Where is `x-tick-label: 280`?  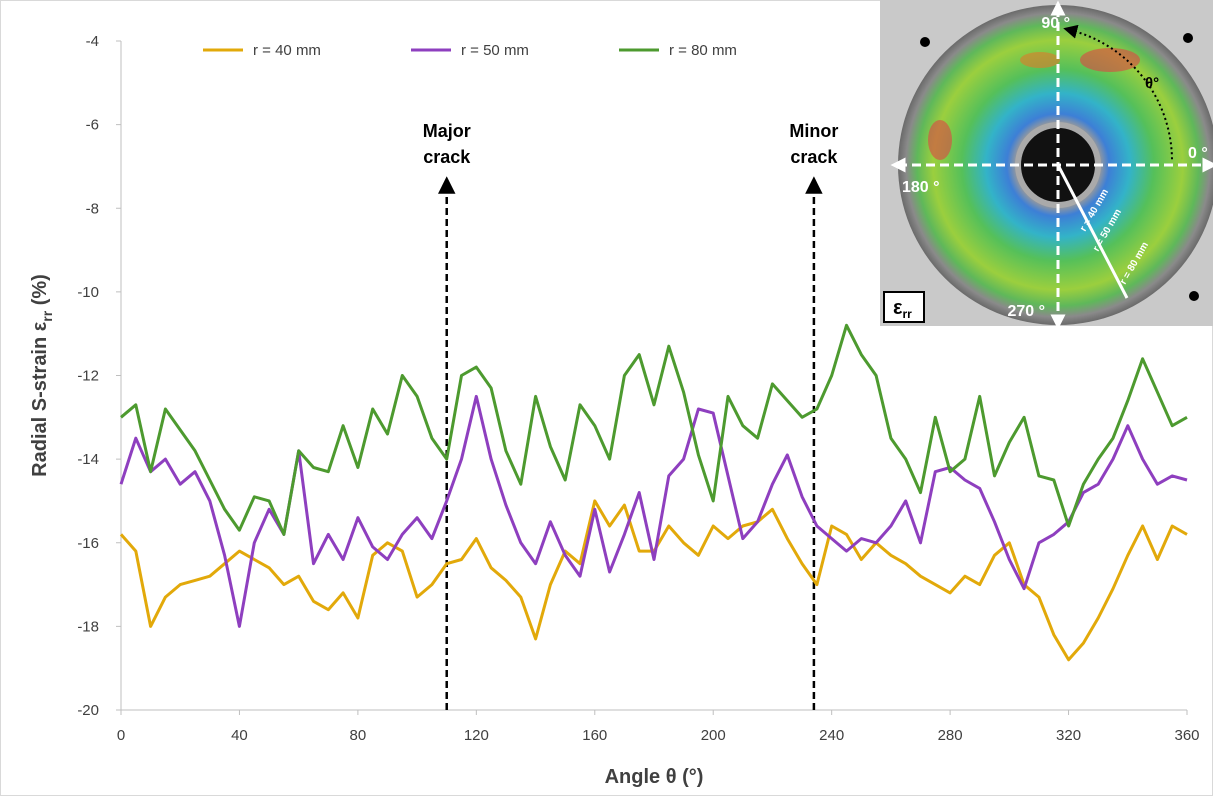
x-tick-label: 280 is located at coordinates (950, 735).